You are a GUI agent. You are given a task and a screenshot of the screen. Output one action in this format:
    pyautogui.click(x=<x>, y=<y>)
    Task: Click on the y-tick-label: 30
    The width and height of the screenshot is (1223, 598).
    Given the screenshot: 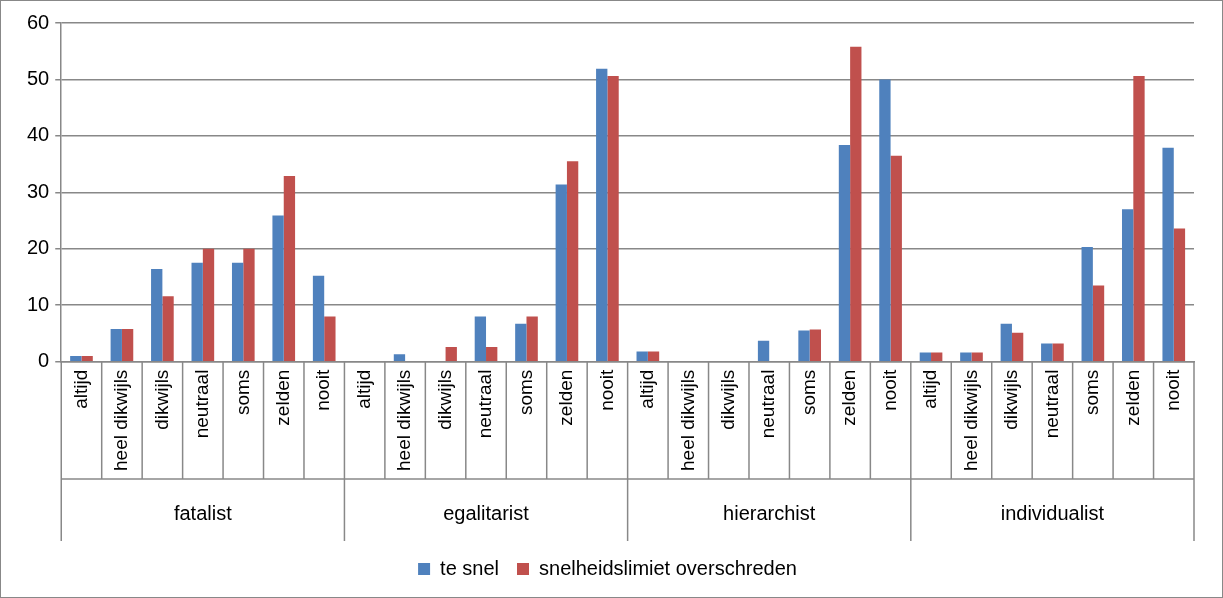 What is the action you would take?
    pyautogui.click(x=38, y=190)
    